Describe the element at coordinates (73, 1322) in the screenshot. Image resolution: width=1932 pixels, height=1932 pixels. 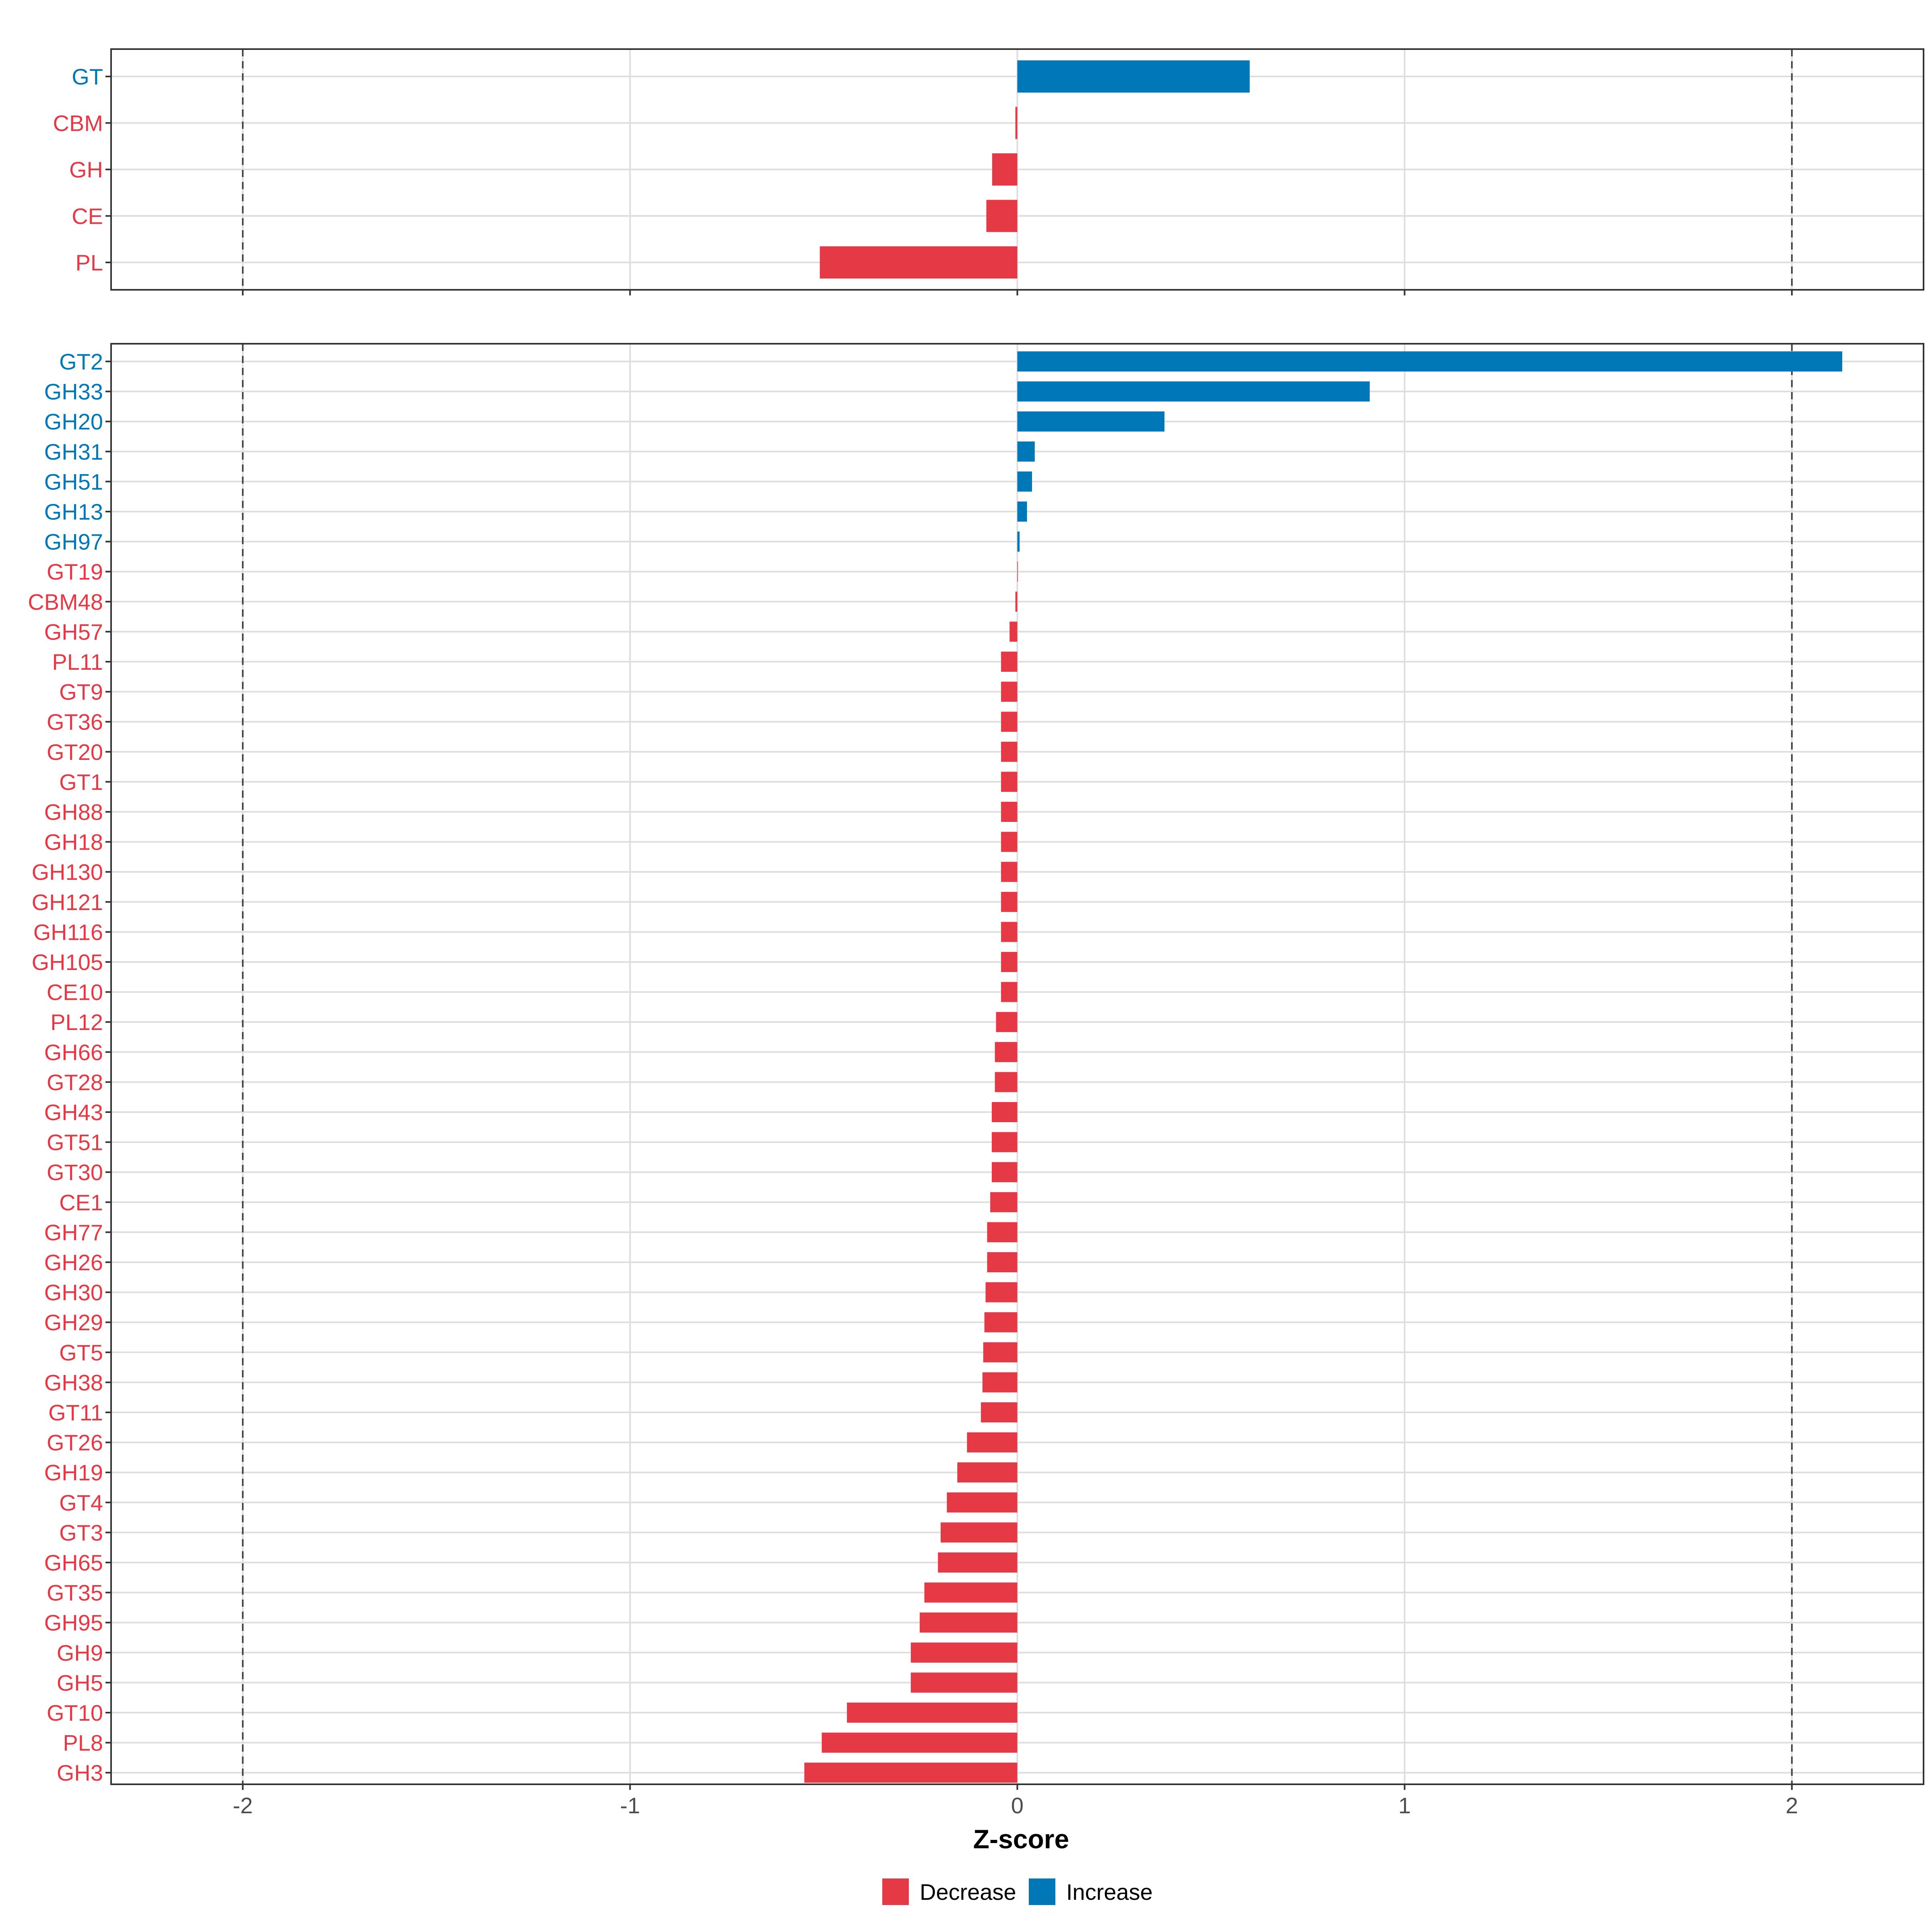
I see `category-label: GH29` at that location.